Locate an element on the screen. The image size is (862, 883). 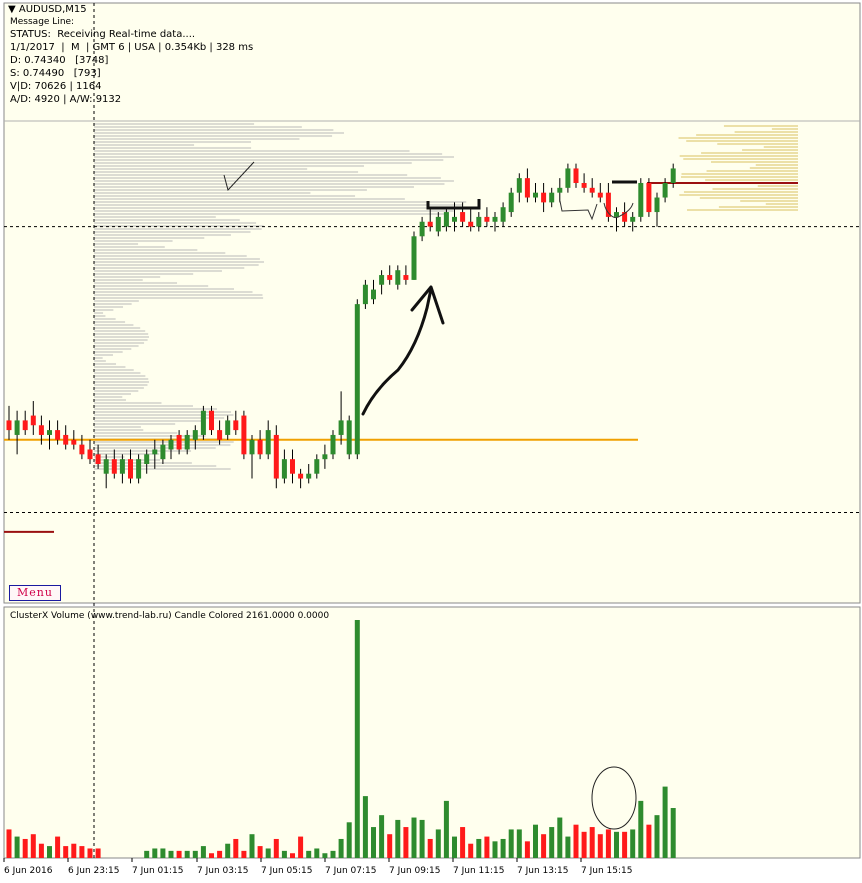
x-axis-tick-label: 7 Jun 05:15 is located at coordinates (286, 871).